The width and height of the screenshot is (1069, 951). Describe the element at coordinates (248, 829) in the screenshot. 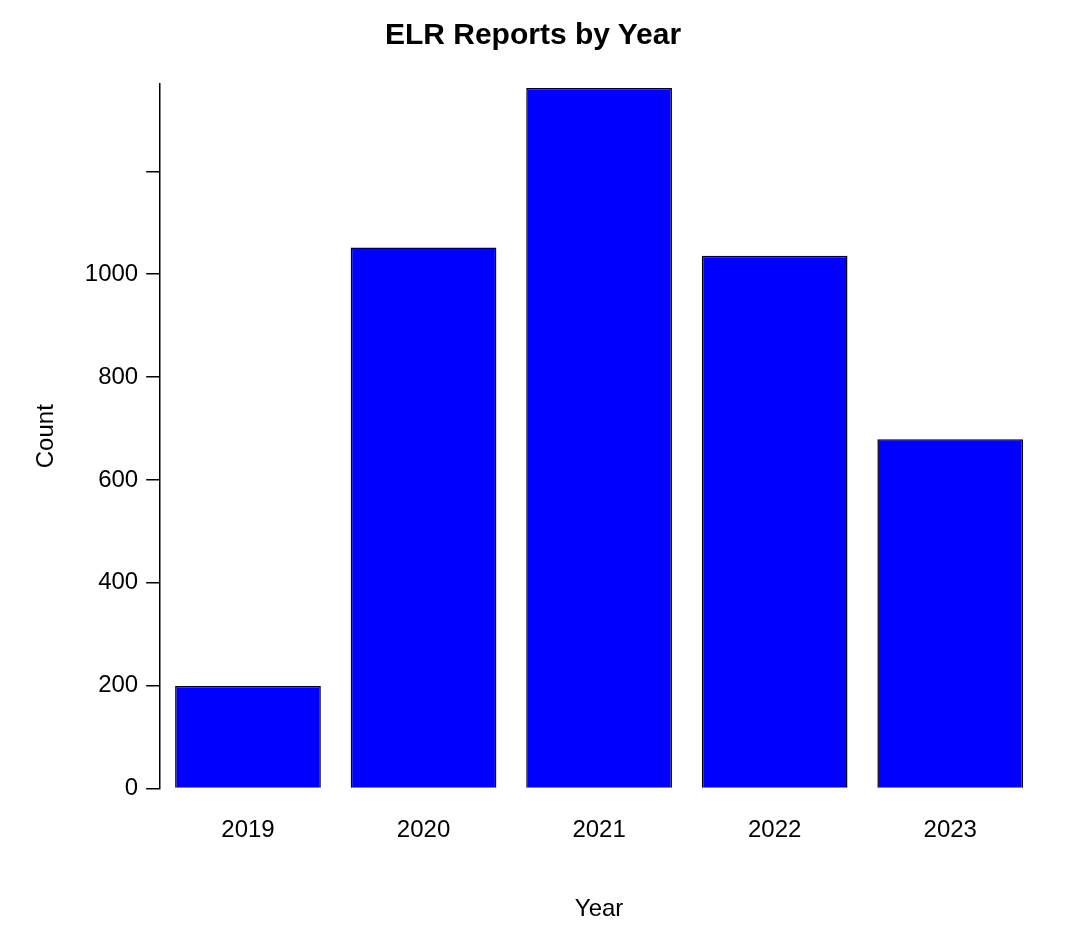

I see `x-tick-label: 2019` at that location.